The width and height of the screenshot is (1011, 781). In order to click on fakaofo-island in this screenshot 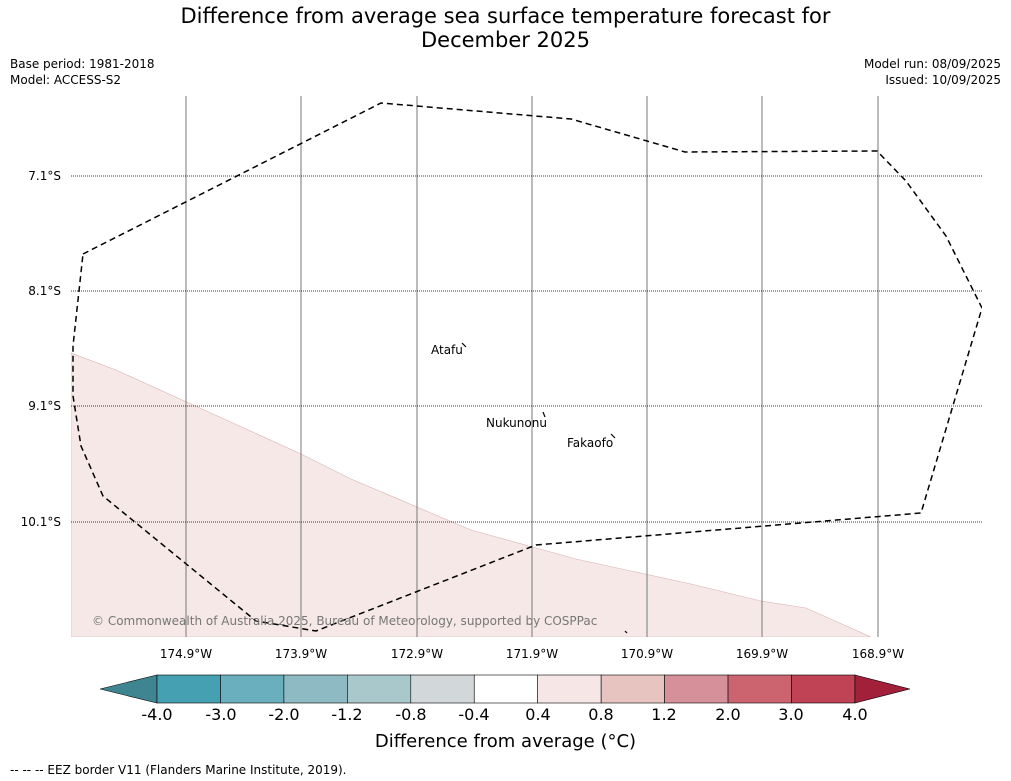, I will do `click(613, 436)`.